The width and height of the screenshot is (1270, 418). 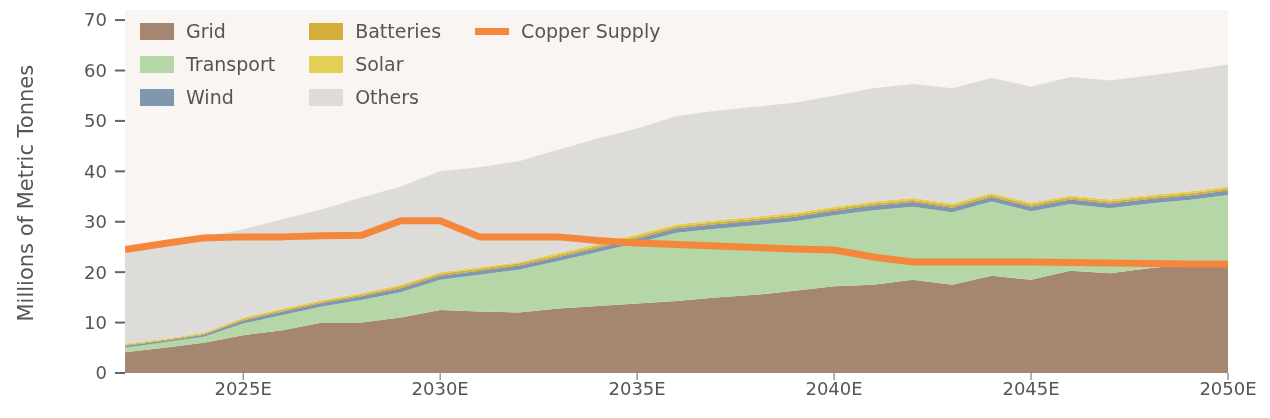 I want to click on y-axis-title: Millions of Metric Tonnes, so click(x=26, y=193).